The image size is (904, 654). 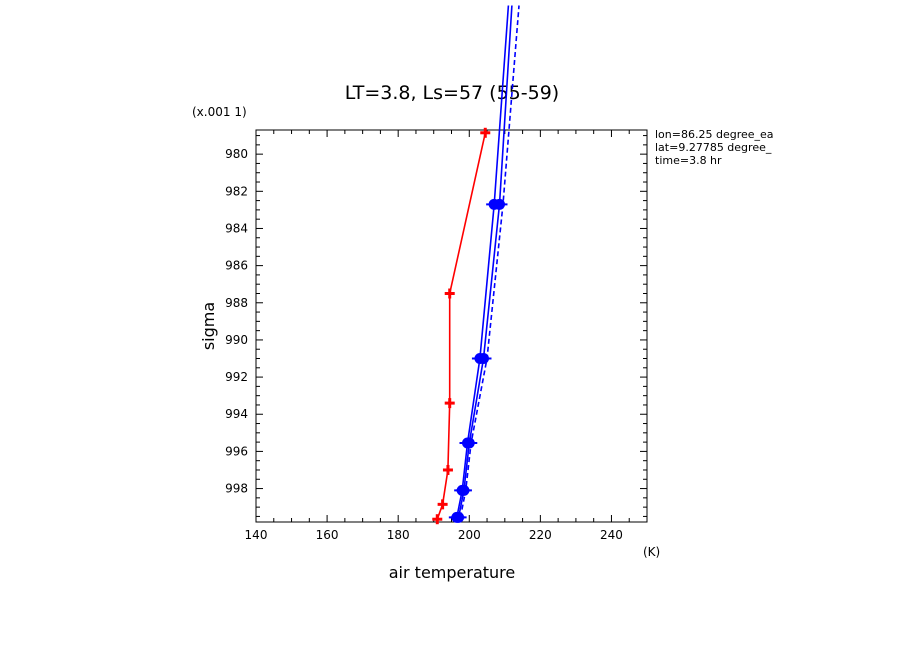 What do you see at coordinates (327, 535) in the screenshot?
I see `x-tick-label: 160` at bounding box center [327, 535].